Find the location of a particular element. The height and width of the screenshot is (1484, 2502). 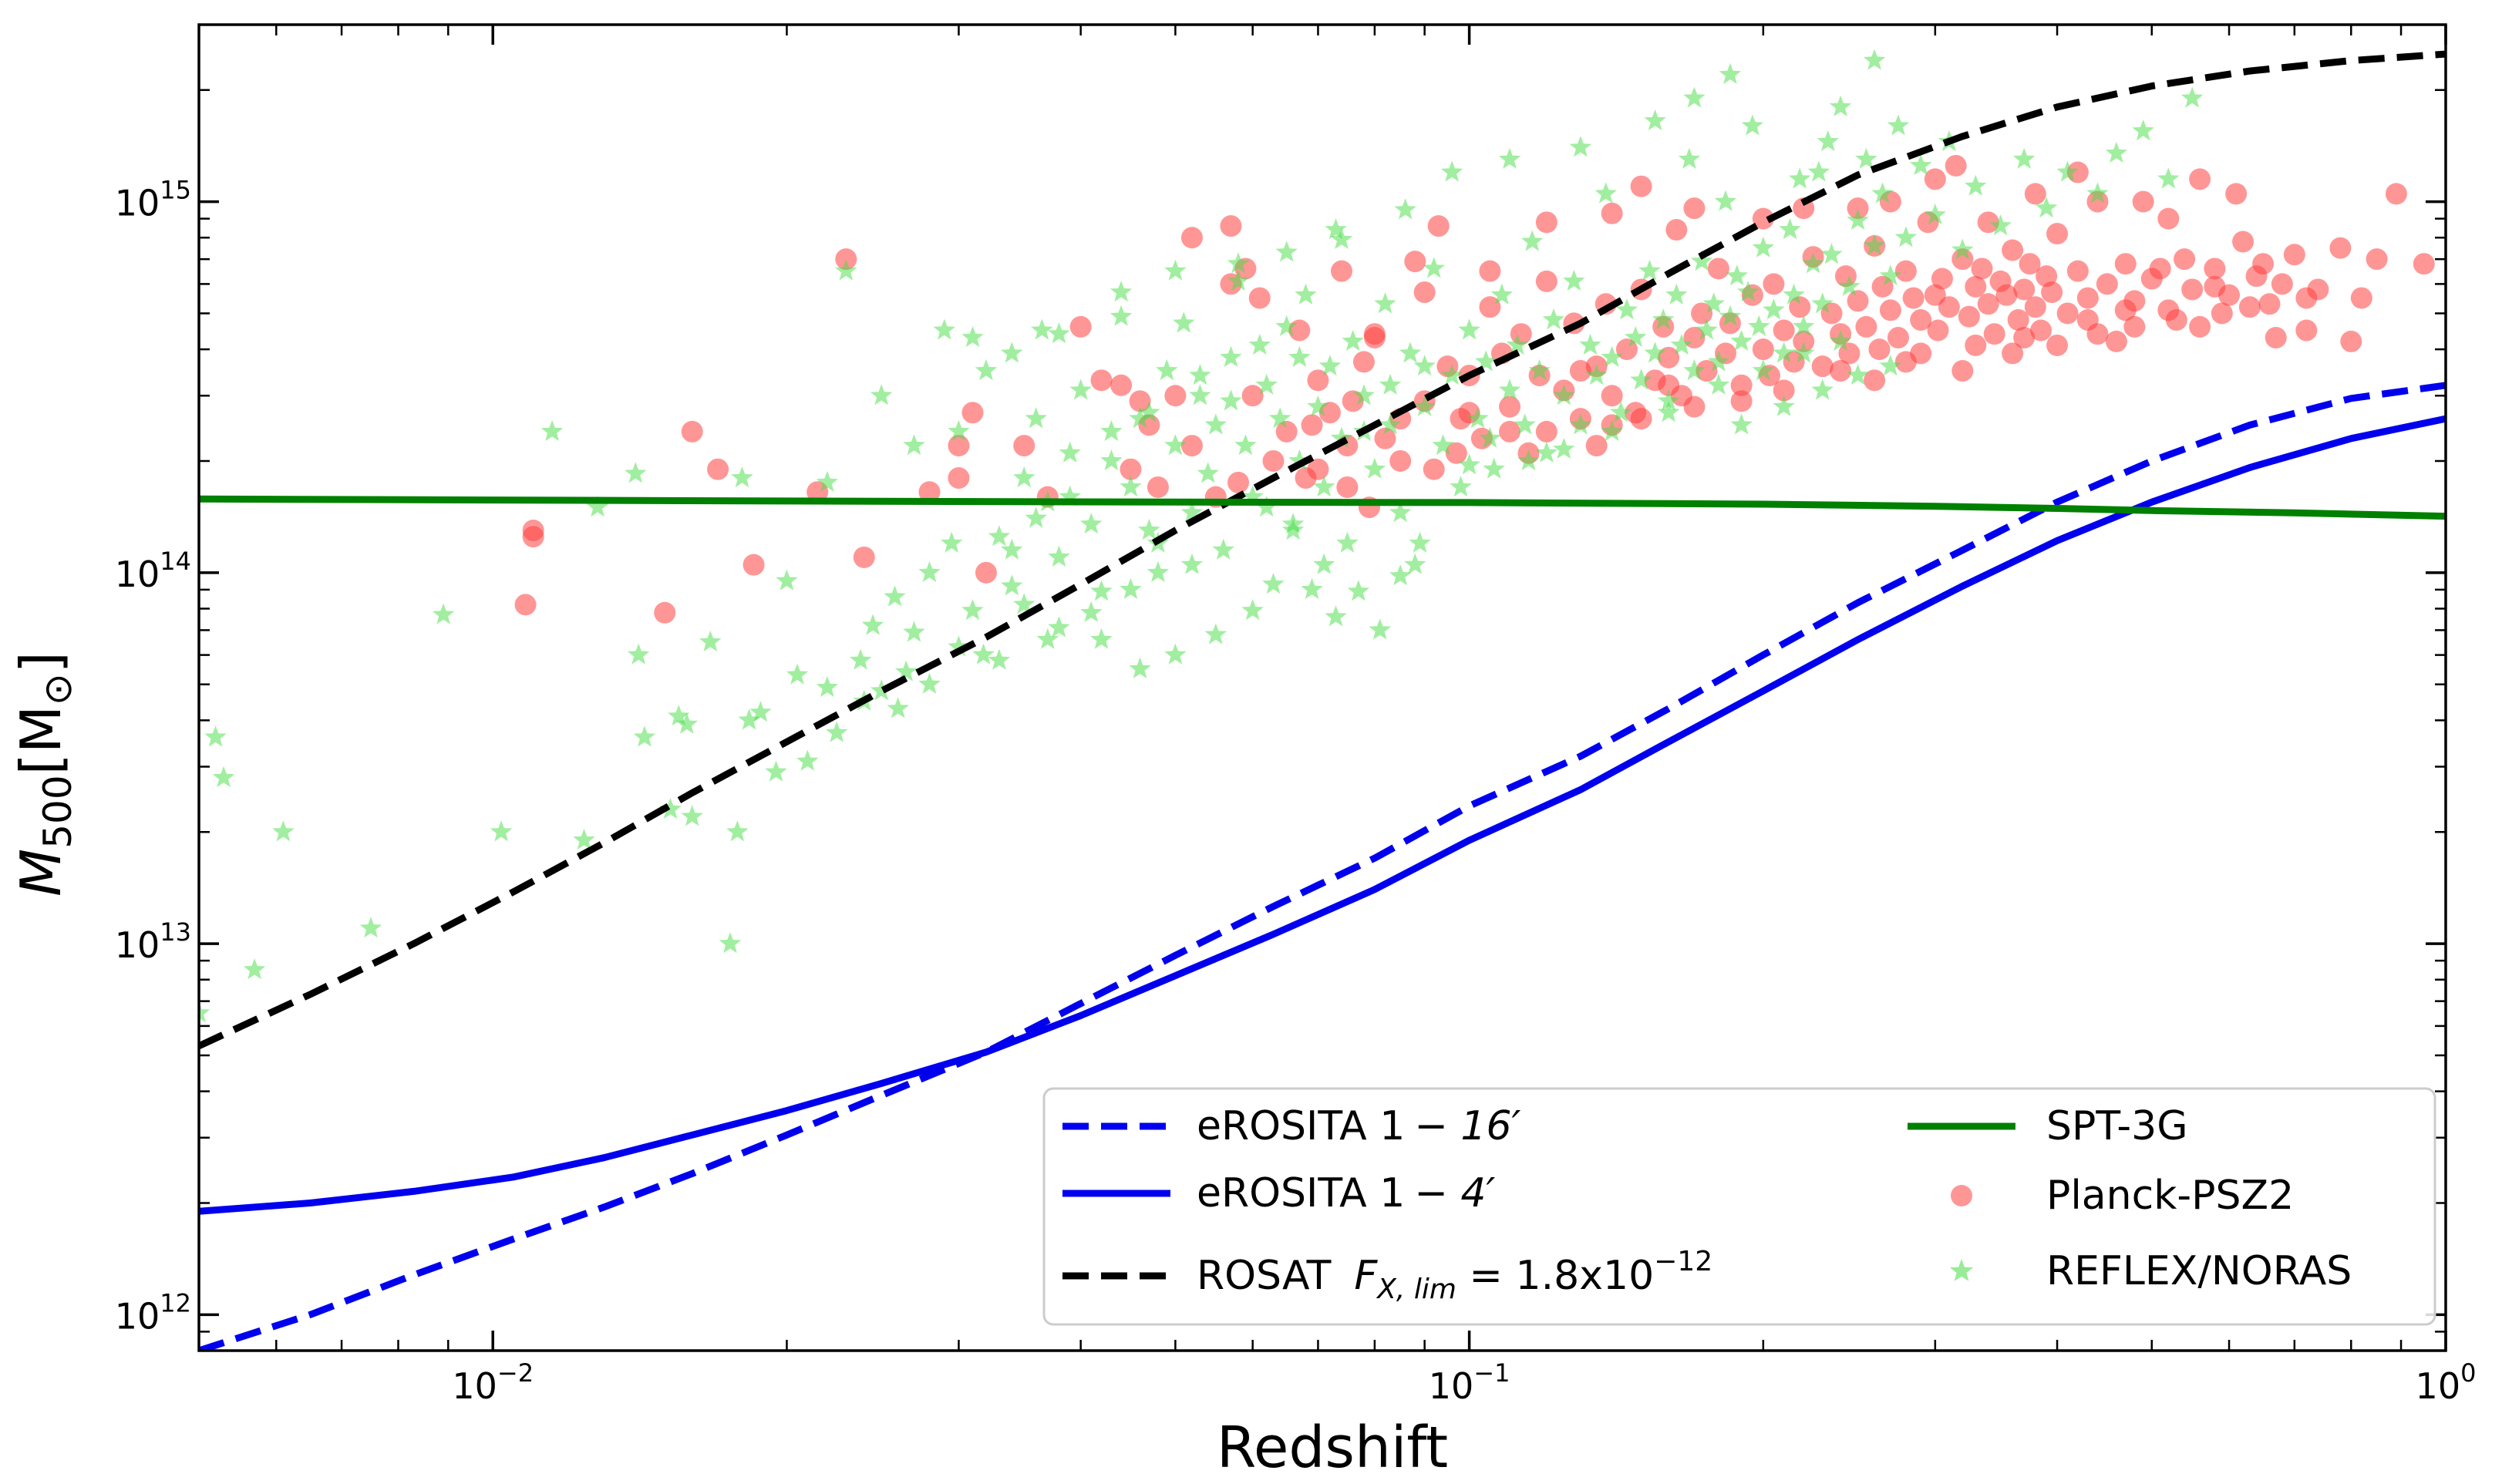

y-axis-title-sub: 500 is located at coordinates (57, 812).